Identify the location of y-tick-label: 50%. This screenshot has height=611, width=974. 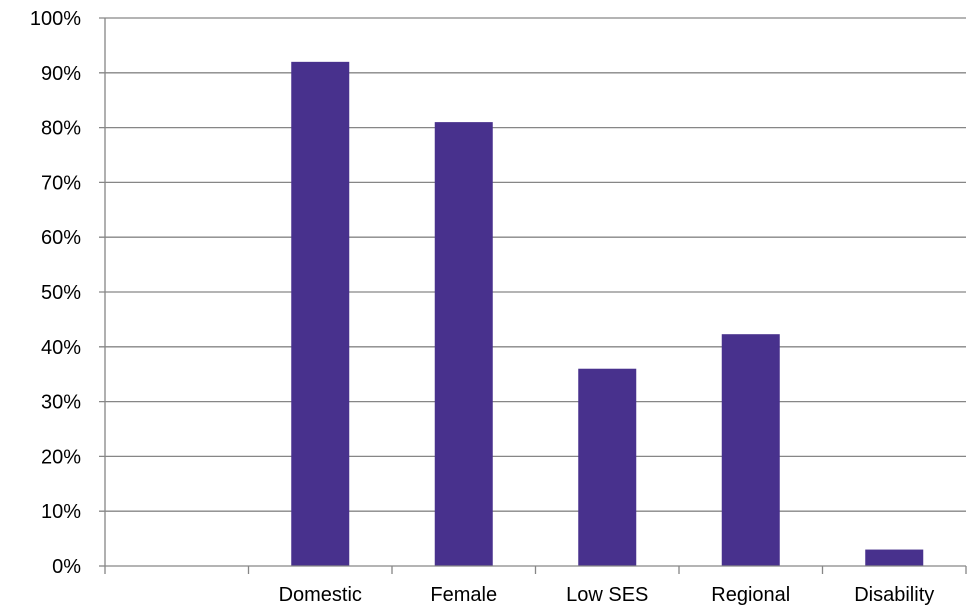
(61, 293).